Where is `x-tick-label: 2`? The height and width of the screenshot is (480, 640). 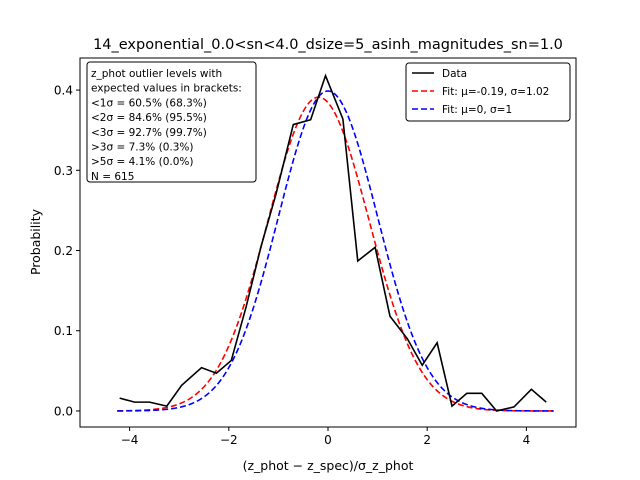 x-tick-label: 2 is located at coordinates (427, 440).